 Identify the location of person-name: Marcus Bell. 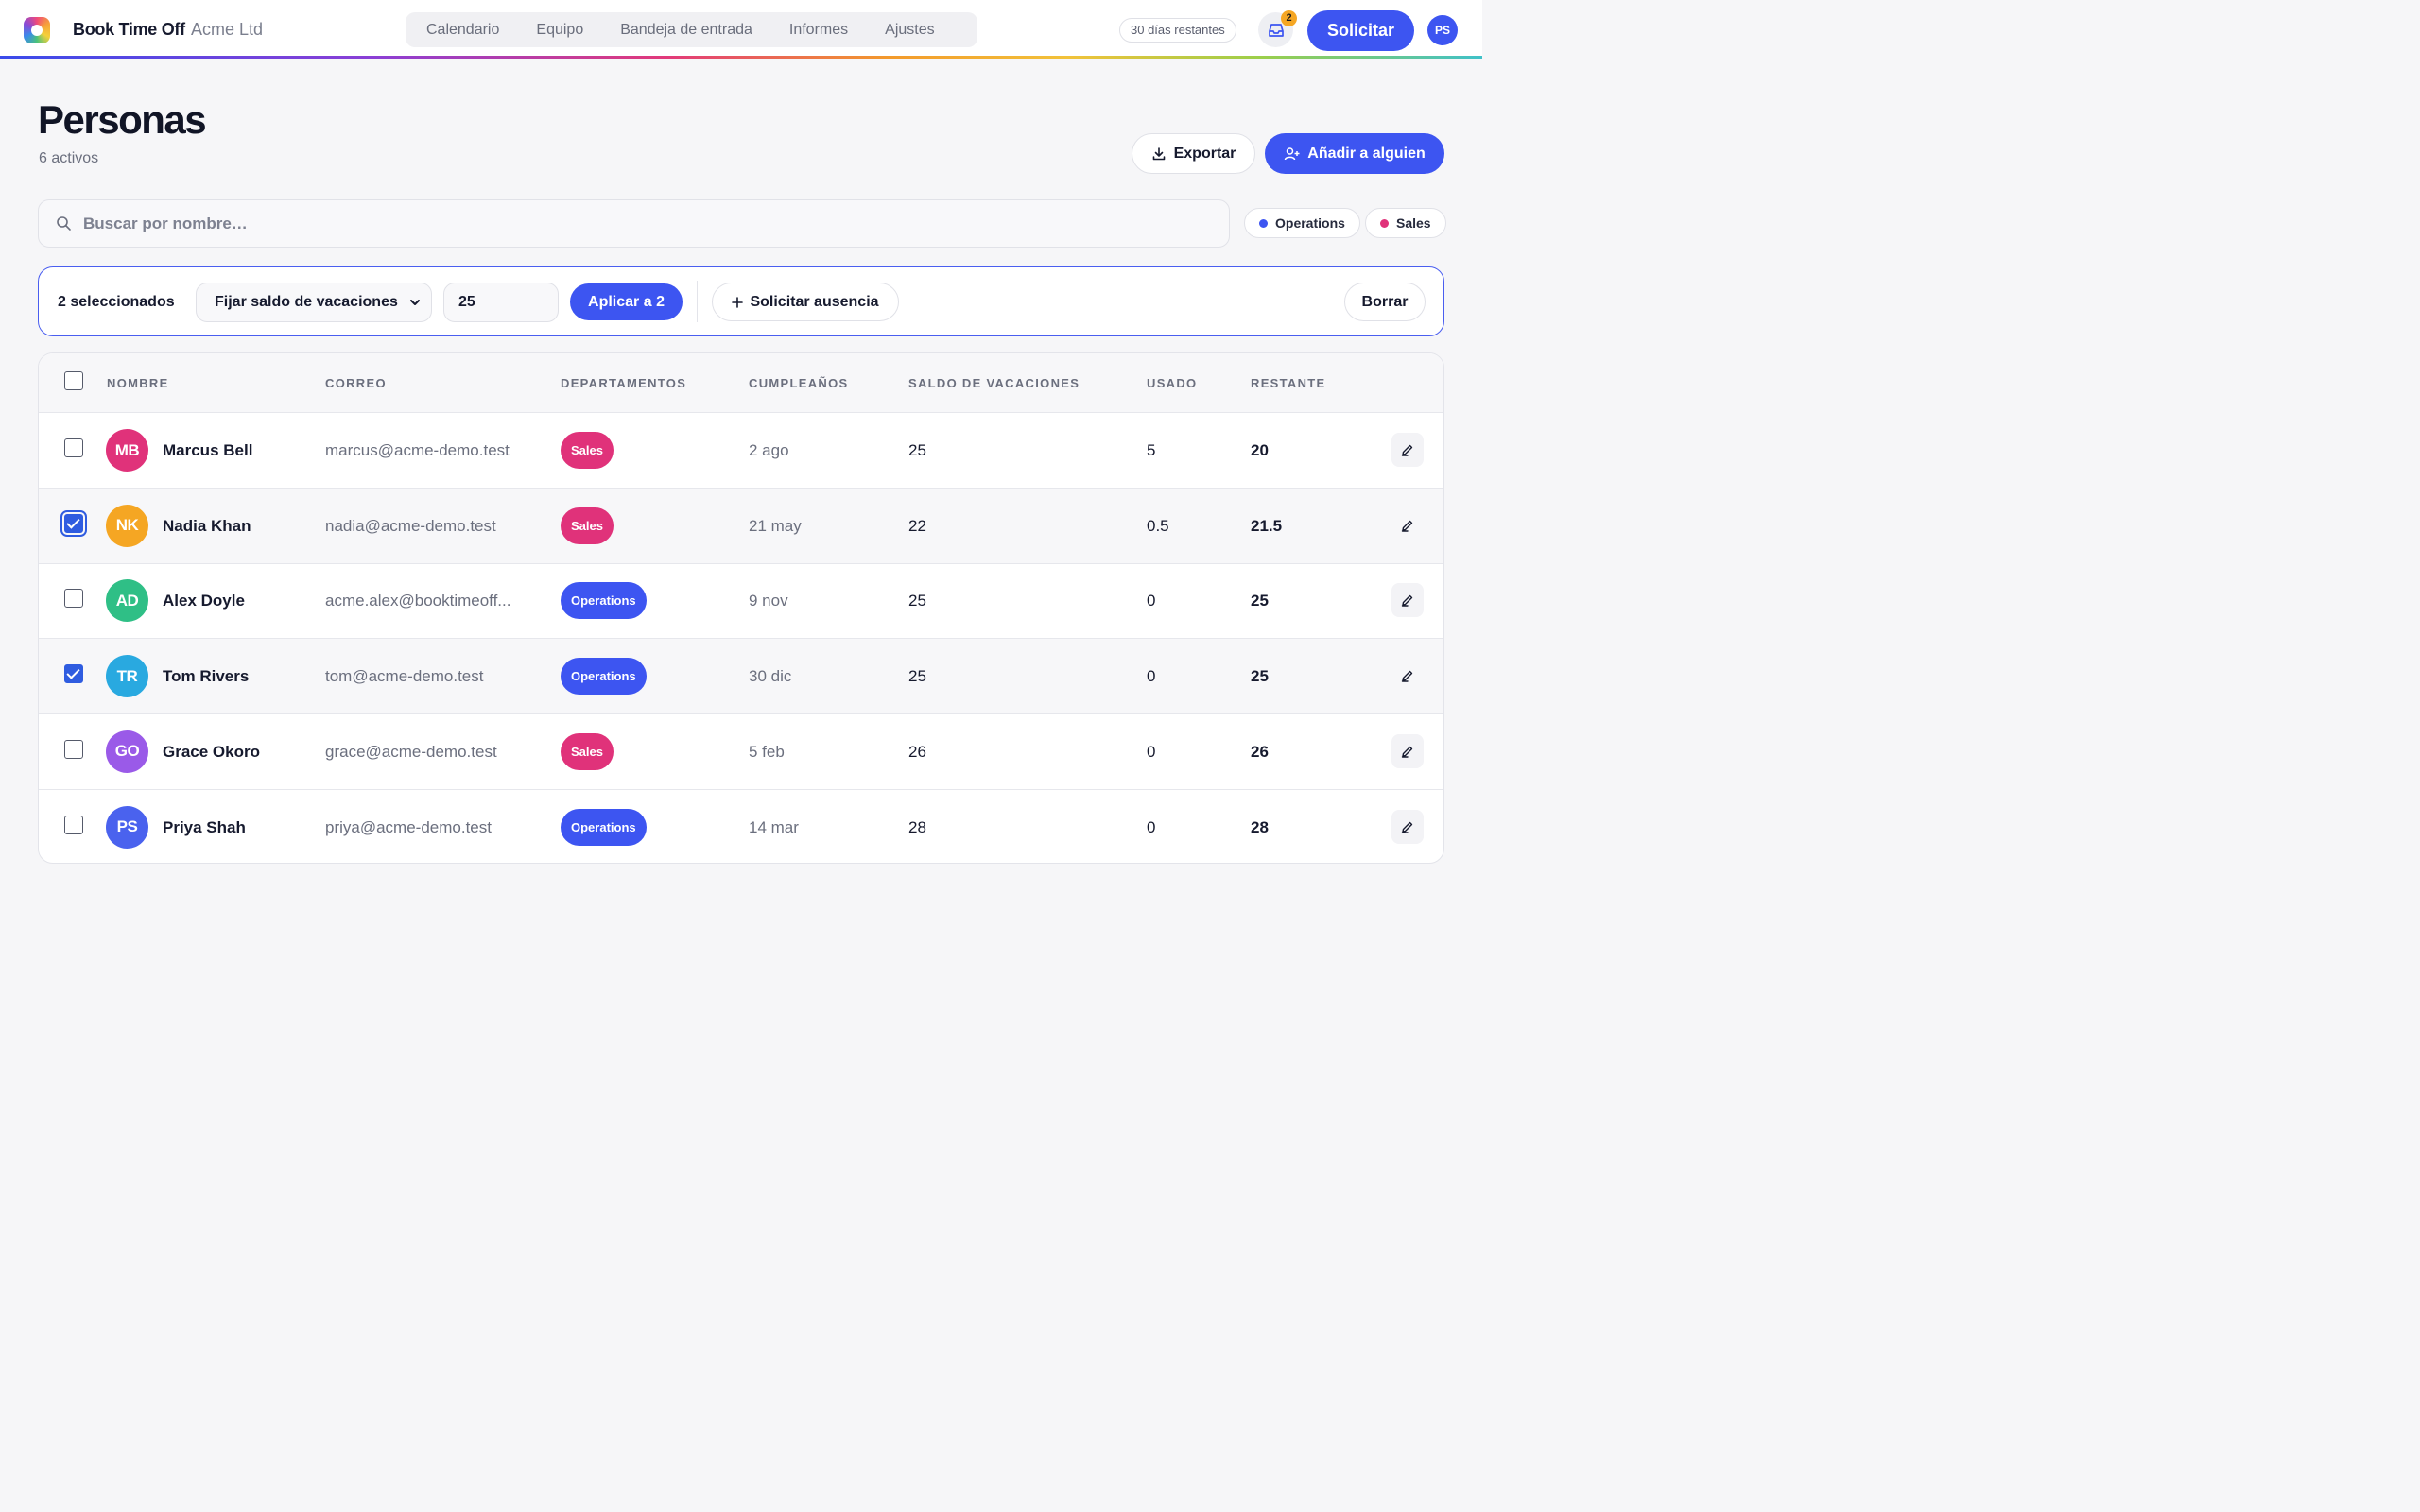
(208, 450).